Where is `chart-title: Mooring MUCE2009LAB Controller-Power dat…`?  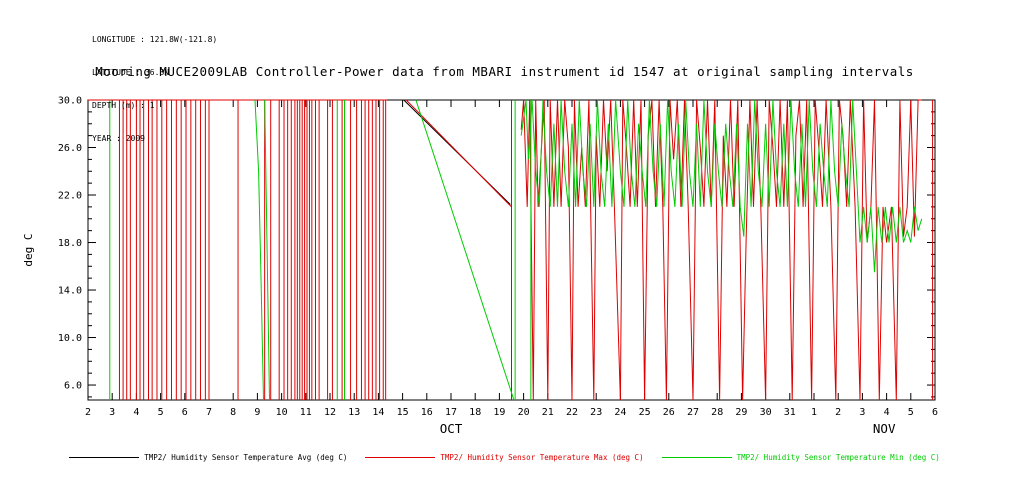
chart-title: Mooring MUCE2009LAB Controller-Power dat… is located at coordinates (504, 71).